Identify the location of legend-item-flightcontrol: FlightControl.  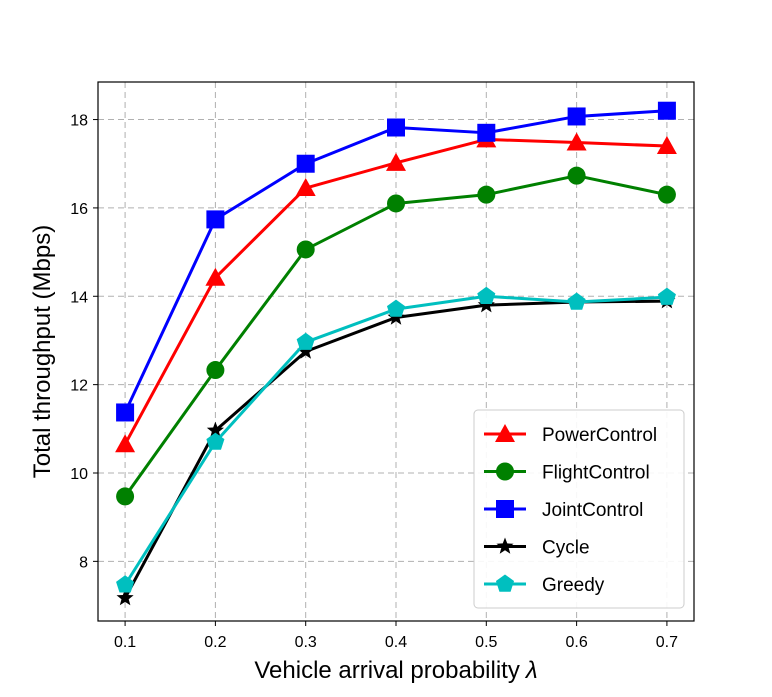
(567, 473).